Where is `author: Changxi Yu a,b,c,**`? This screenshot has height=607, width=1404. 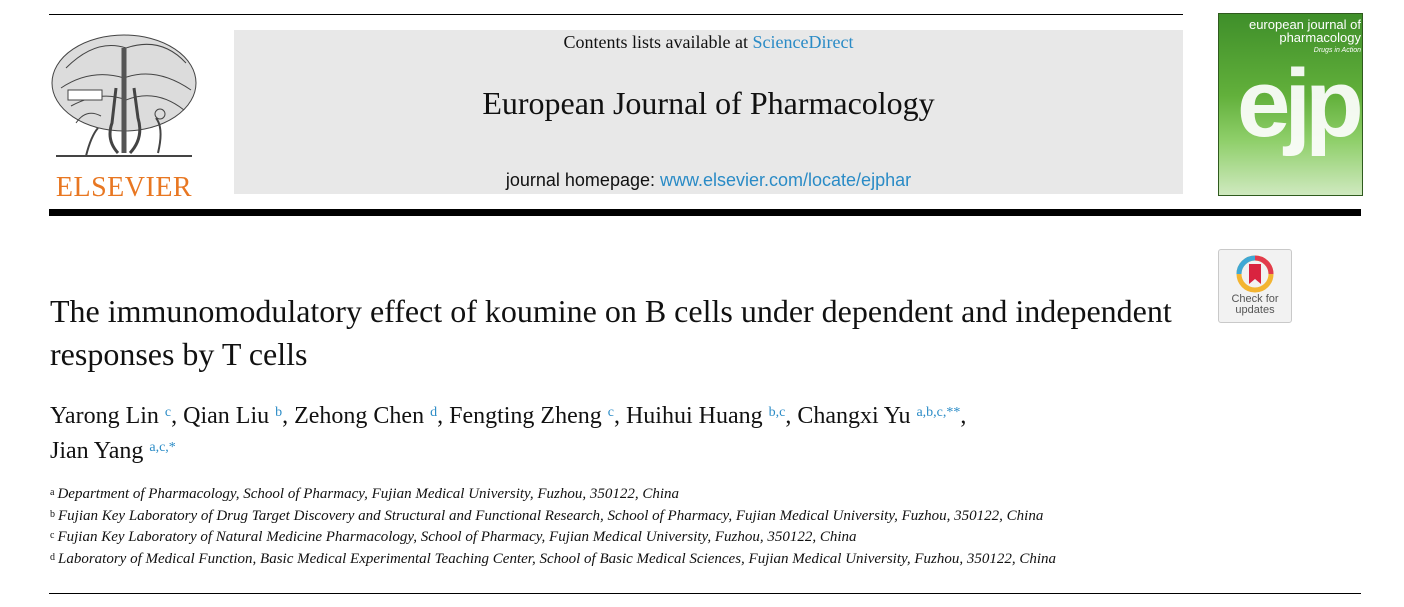 author: Changxi Yu a,b,c,** is located at coordinates (878, 416).